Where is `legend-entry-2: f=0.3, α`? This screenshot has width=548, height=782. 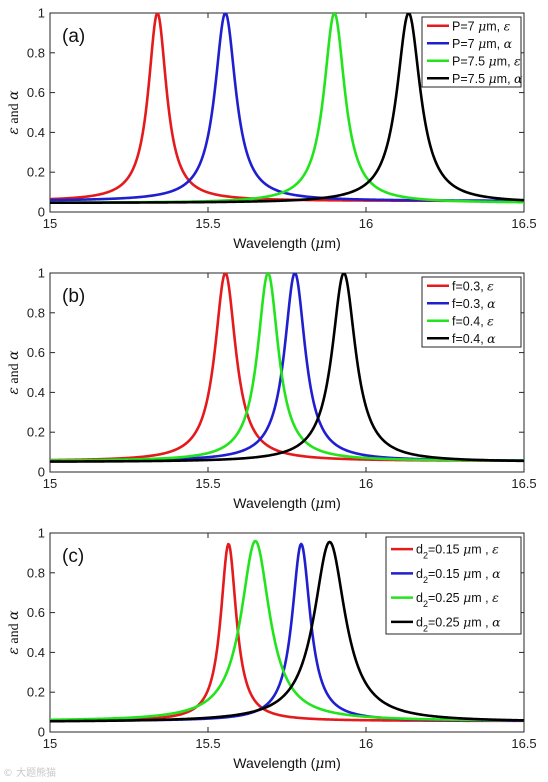 legend-entry-2: f=0.3, α is located at coordinates (474, 303).